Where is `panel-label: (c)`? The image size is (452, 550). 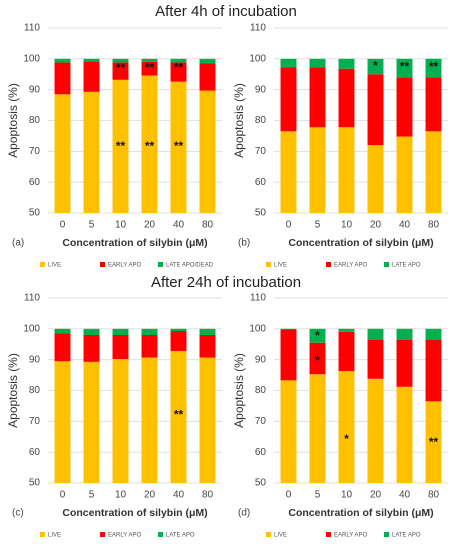
panel-label: (c) is located at coordinates (18, 513).